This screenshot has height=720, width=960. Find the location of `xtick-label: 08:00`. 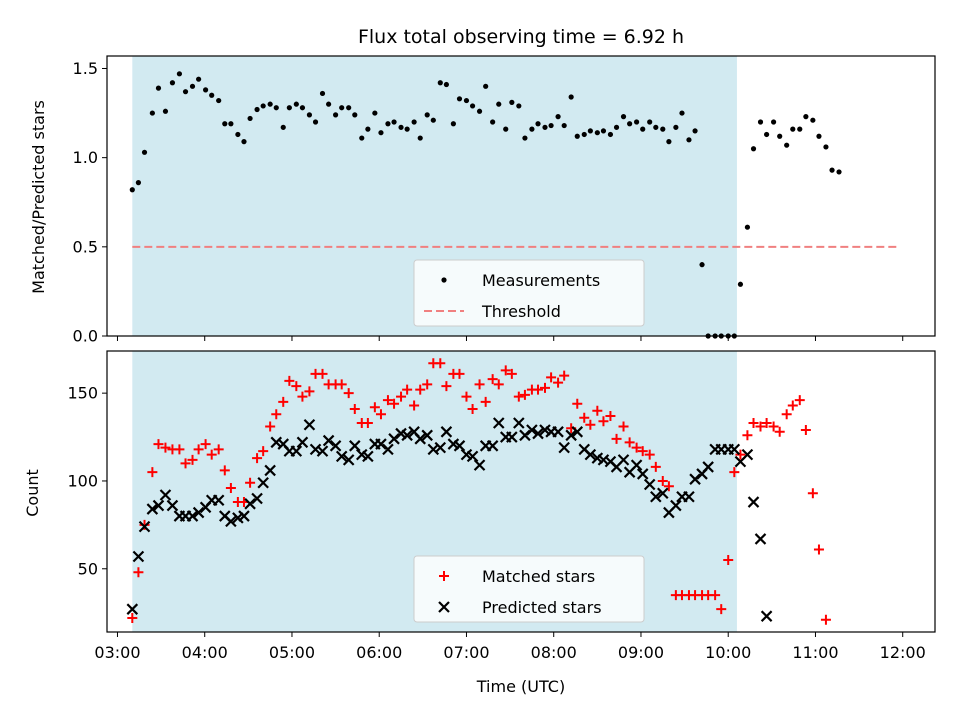

xtick-label: 08:00 is located at coordinates (554, 652).